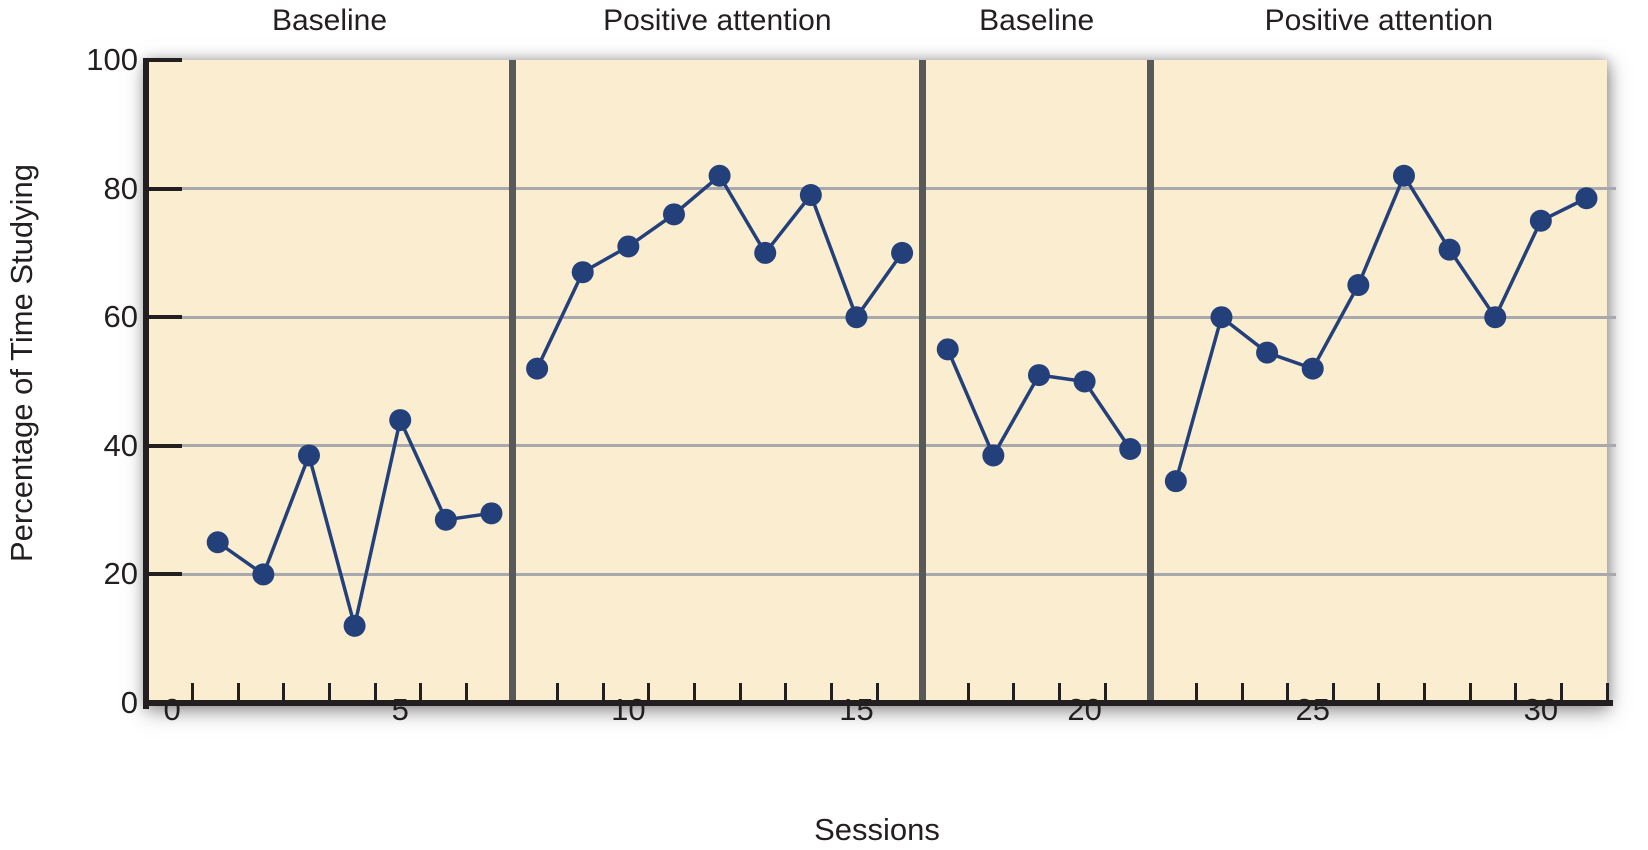 Image resolution: width=1648 pixels, height=850 pixels. What do you see at coordinates (878, 703) in the screenshot?
I see `x-axis-line` at bounding box center [878, 703].